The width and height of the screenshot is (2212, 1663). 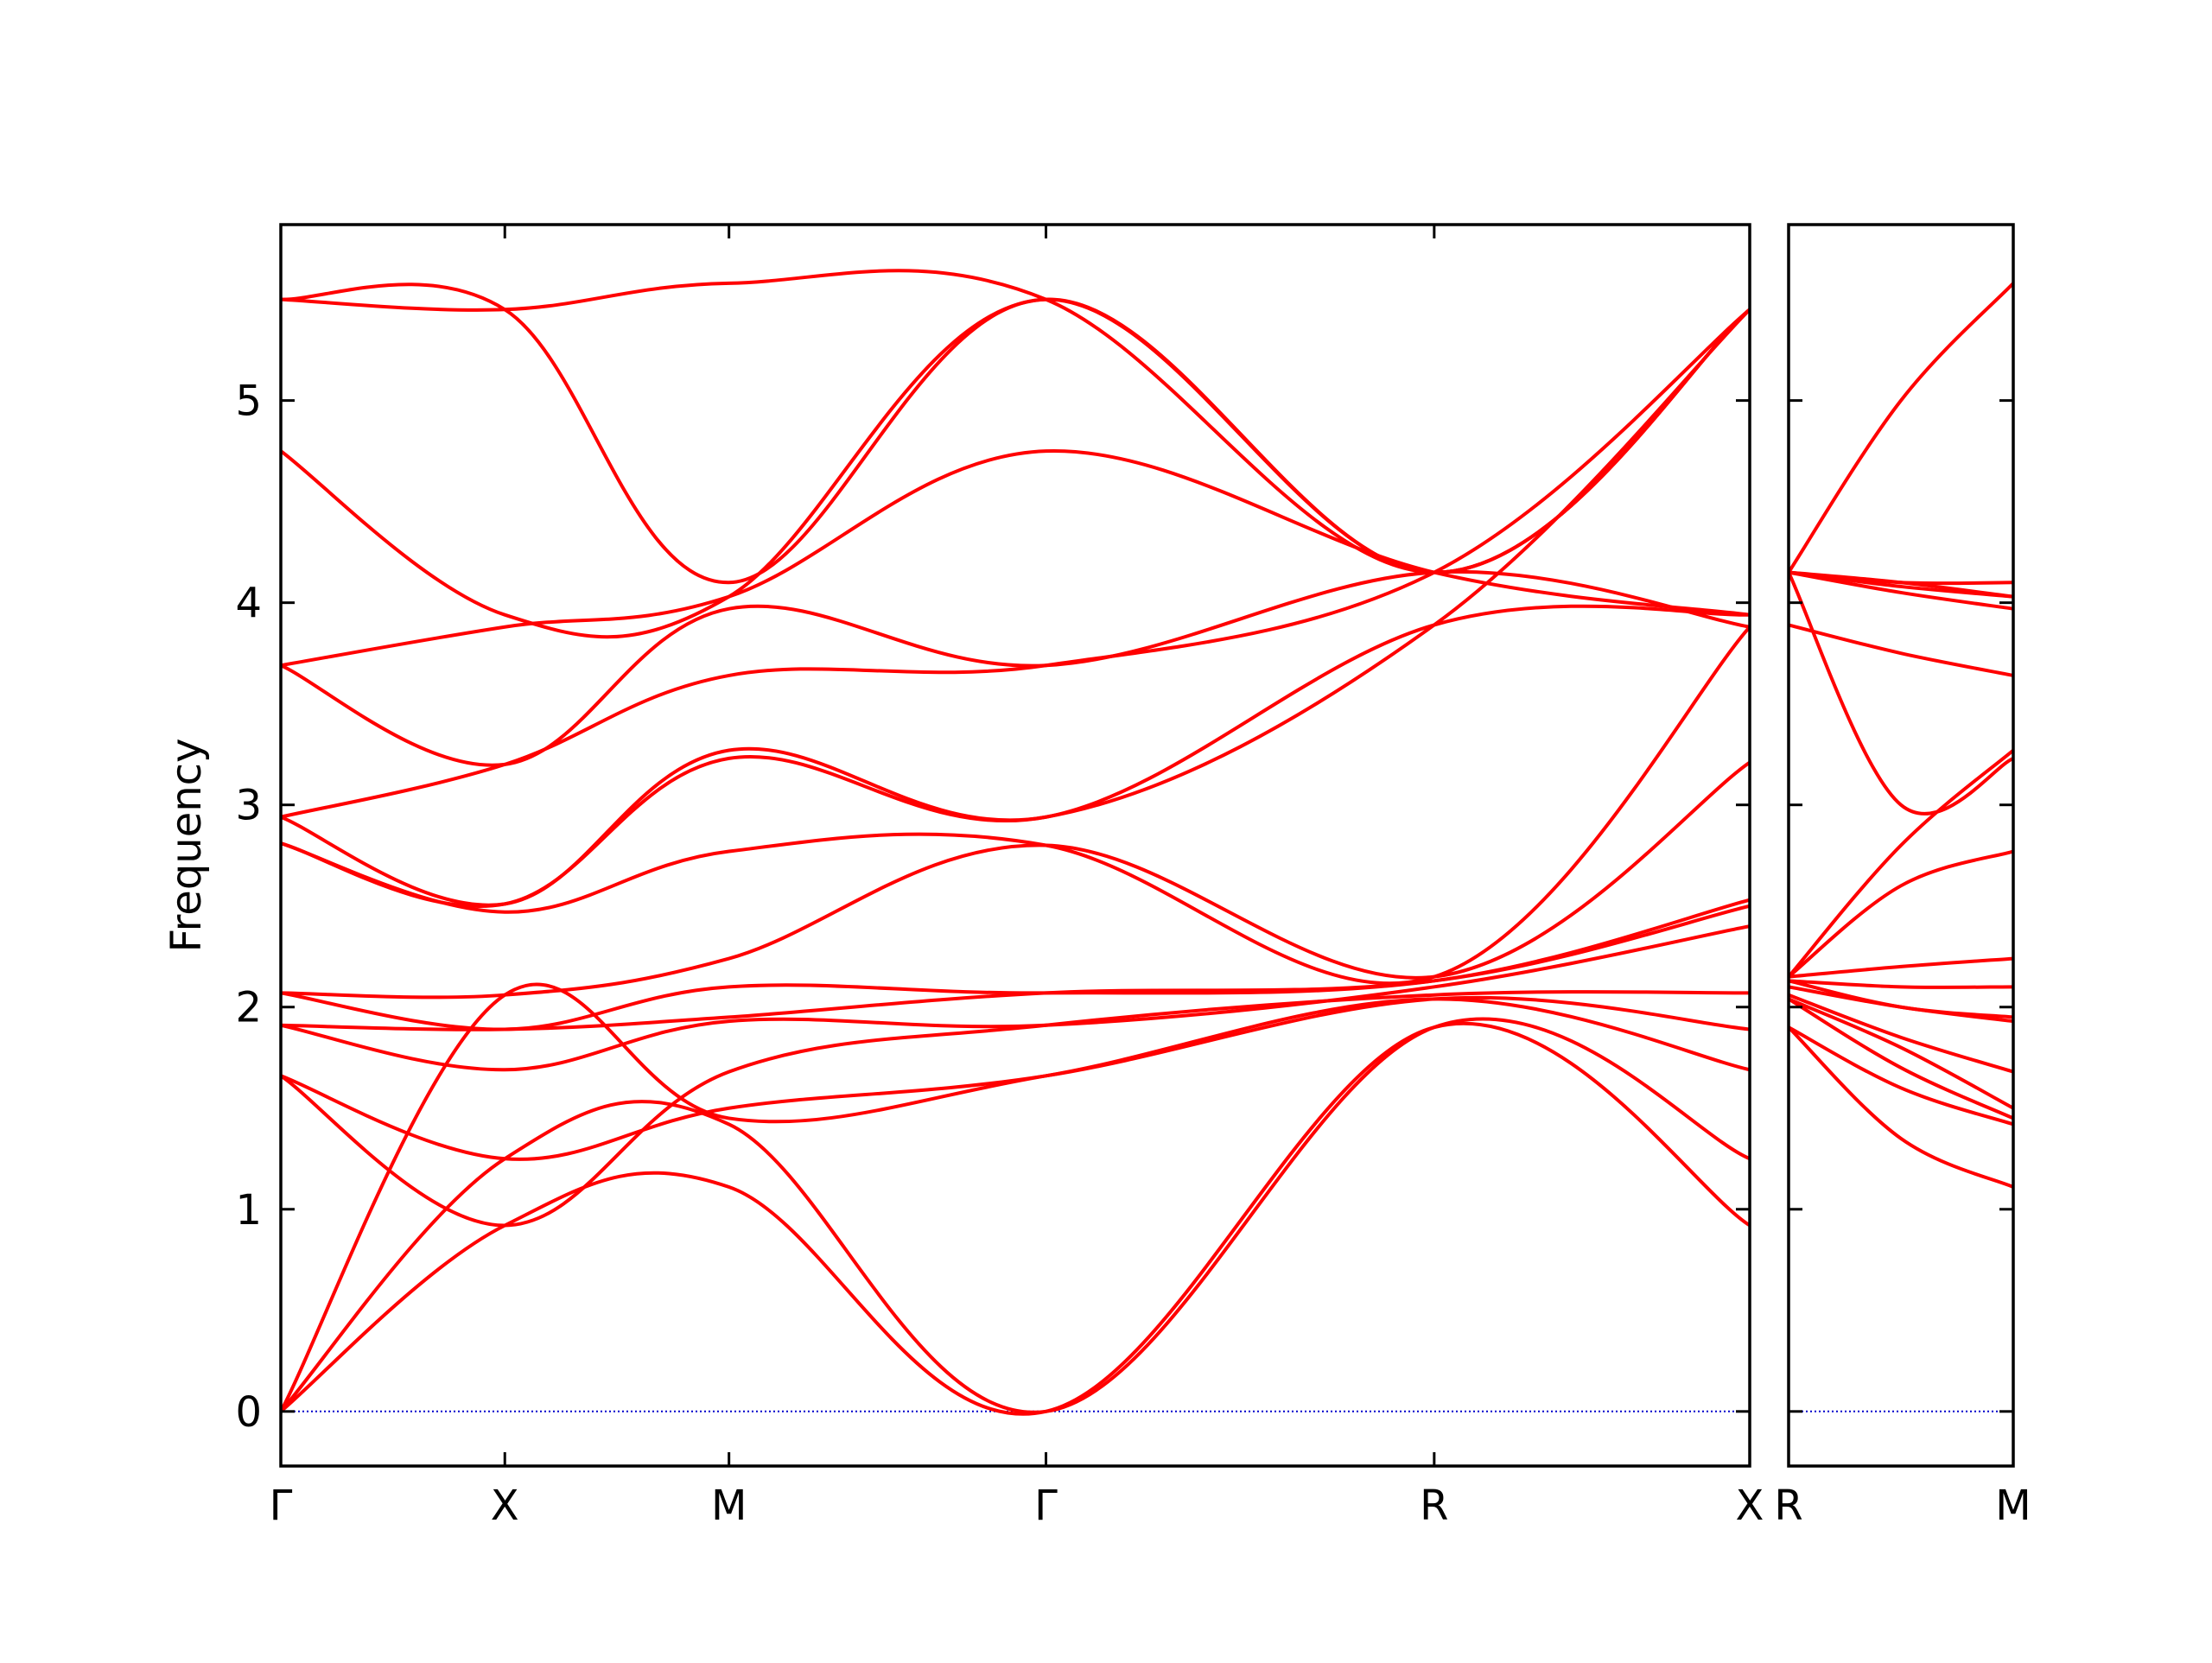 I want to click on xtick-label-left-0: Γ, so click(x=281, y=1506).